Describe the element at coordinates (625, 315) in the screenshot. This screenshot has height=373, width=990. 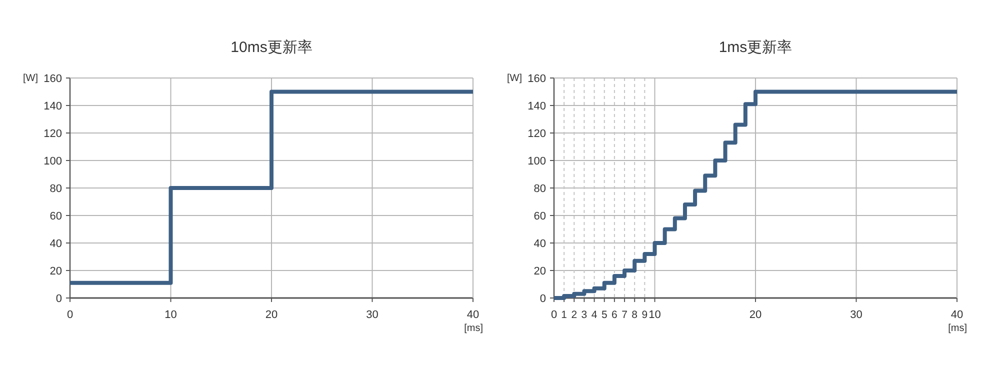
I see `x-tick-label: 7` at that location.